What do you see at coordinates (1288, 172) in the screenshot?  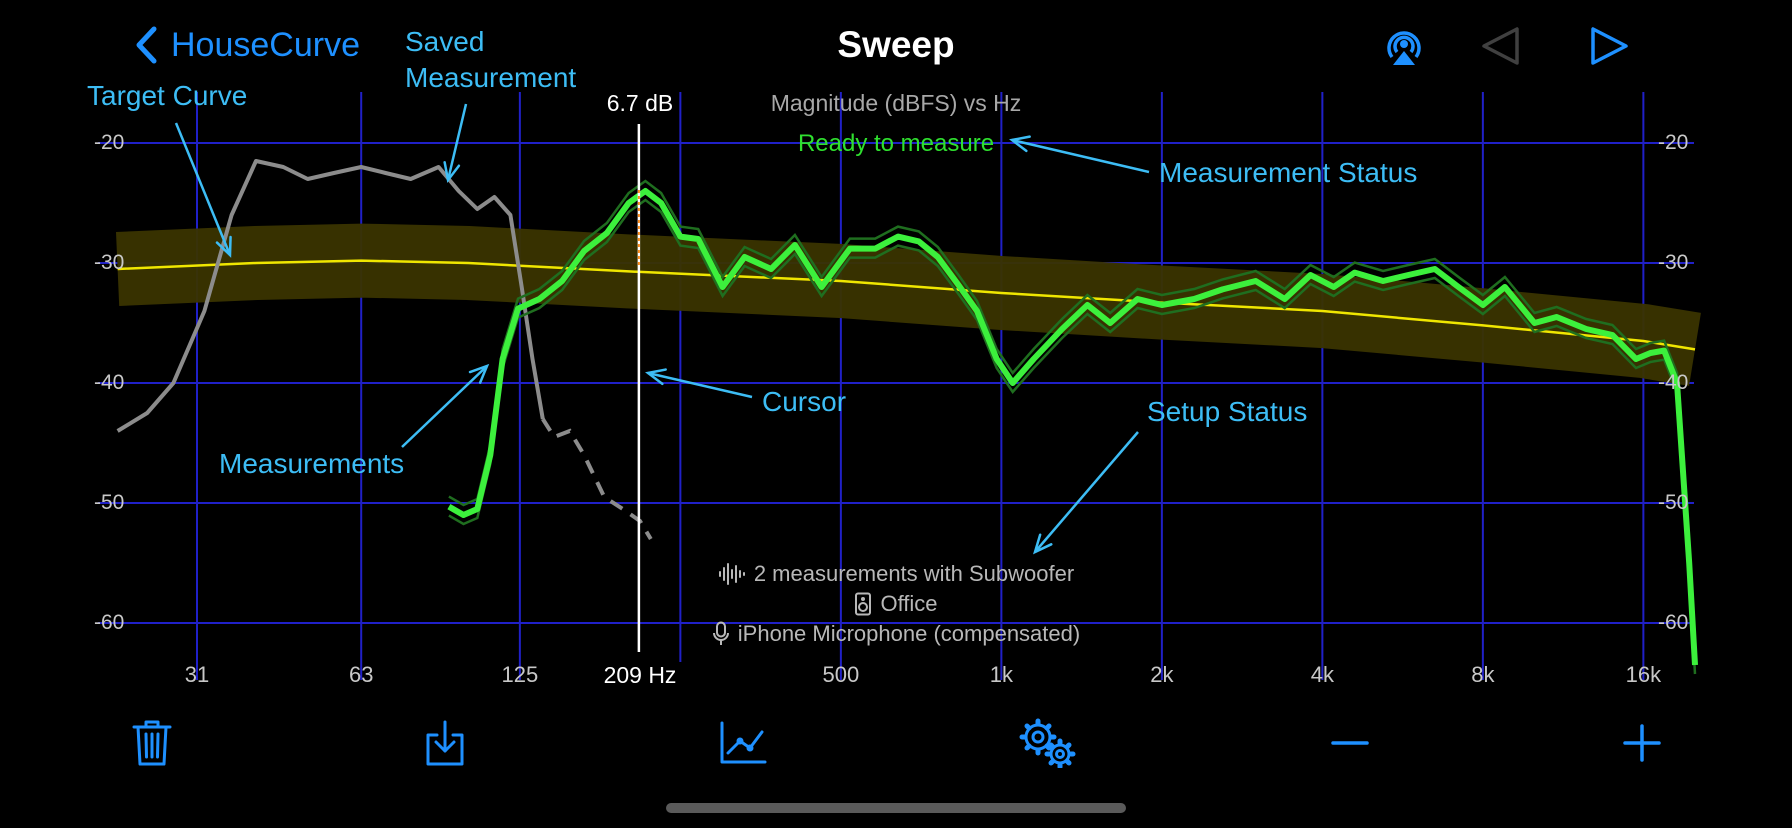 I see `annotation-measurement-status: Measurement Status` at bounding box center [1288, 172].